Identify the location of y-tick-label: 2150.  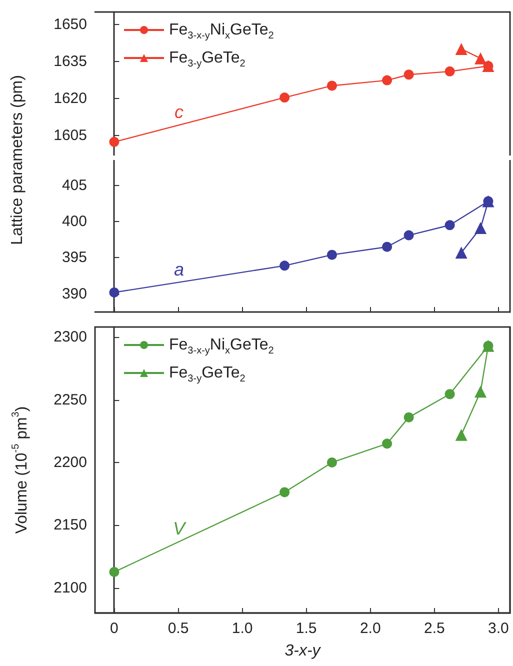
(70, 525).